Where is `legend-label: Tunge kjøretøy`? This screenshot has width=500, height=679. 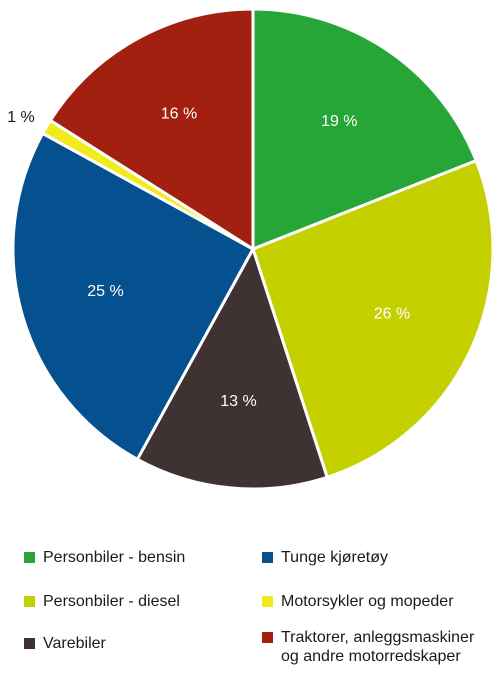 legend-label: Tunge kjøretøy is located at coordinates (334, 557).